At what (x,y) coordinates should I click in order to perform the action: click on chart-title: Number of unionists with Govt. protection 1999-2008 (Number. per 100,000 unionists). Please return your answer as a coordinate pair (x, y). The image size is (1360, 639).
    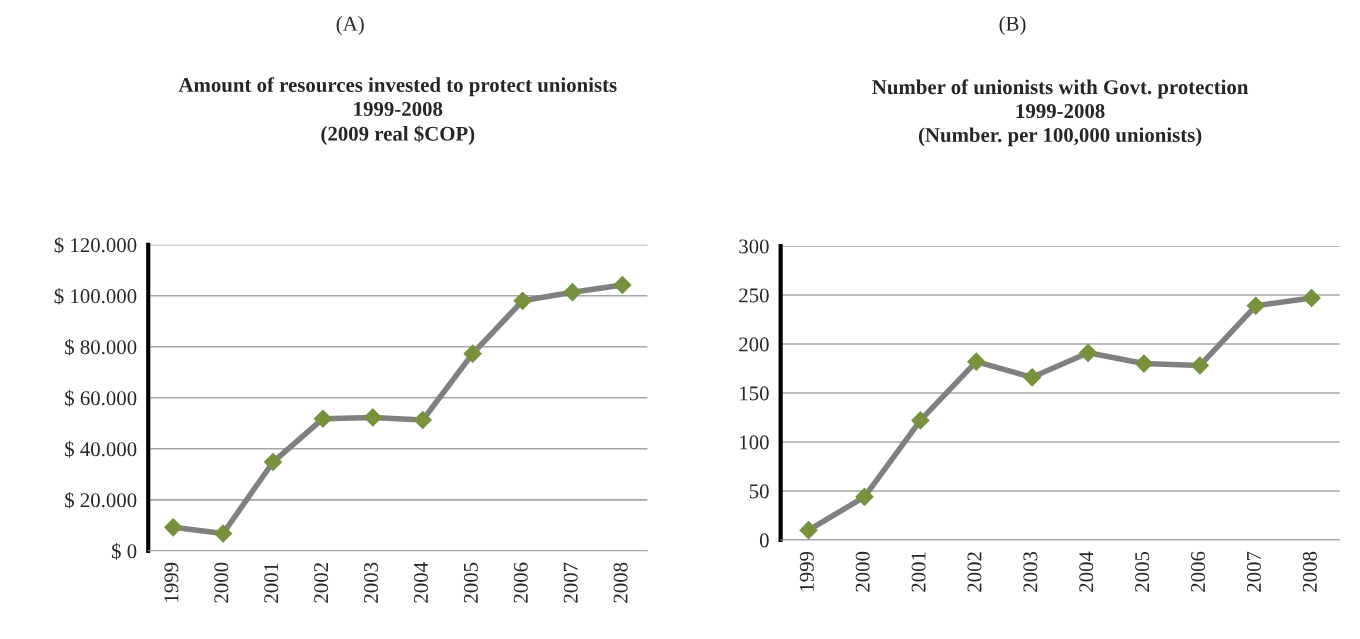
    Looking at the image, I should click on (1060, 113).